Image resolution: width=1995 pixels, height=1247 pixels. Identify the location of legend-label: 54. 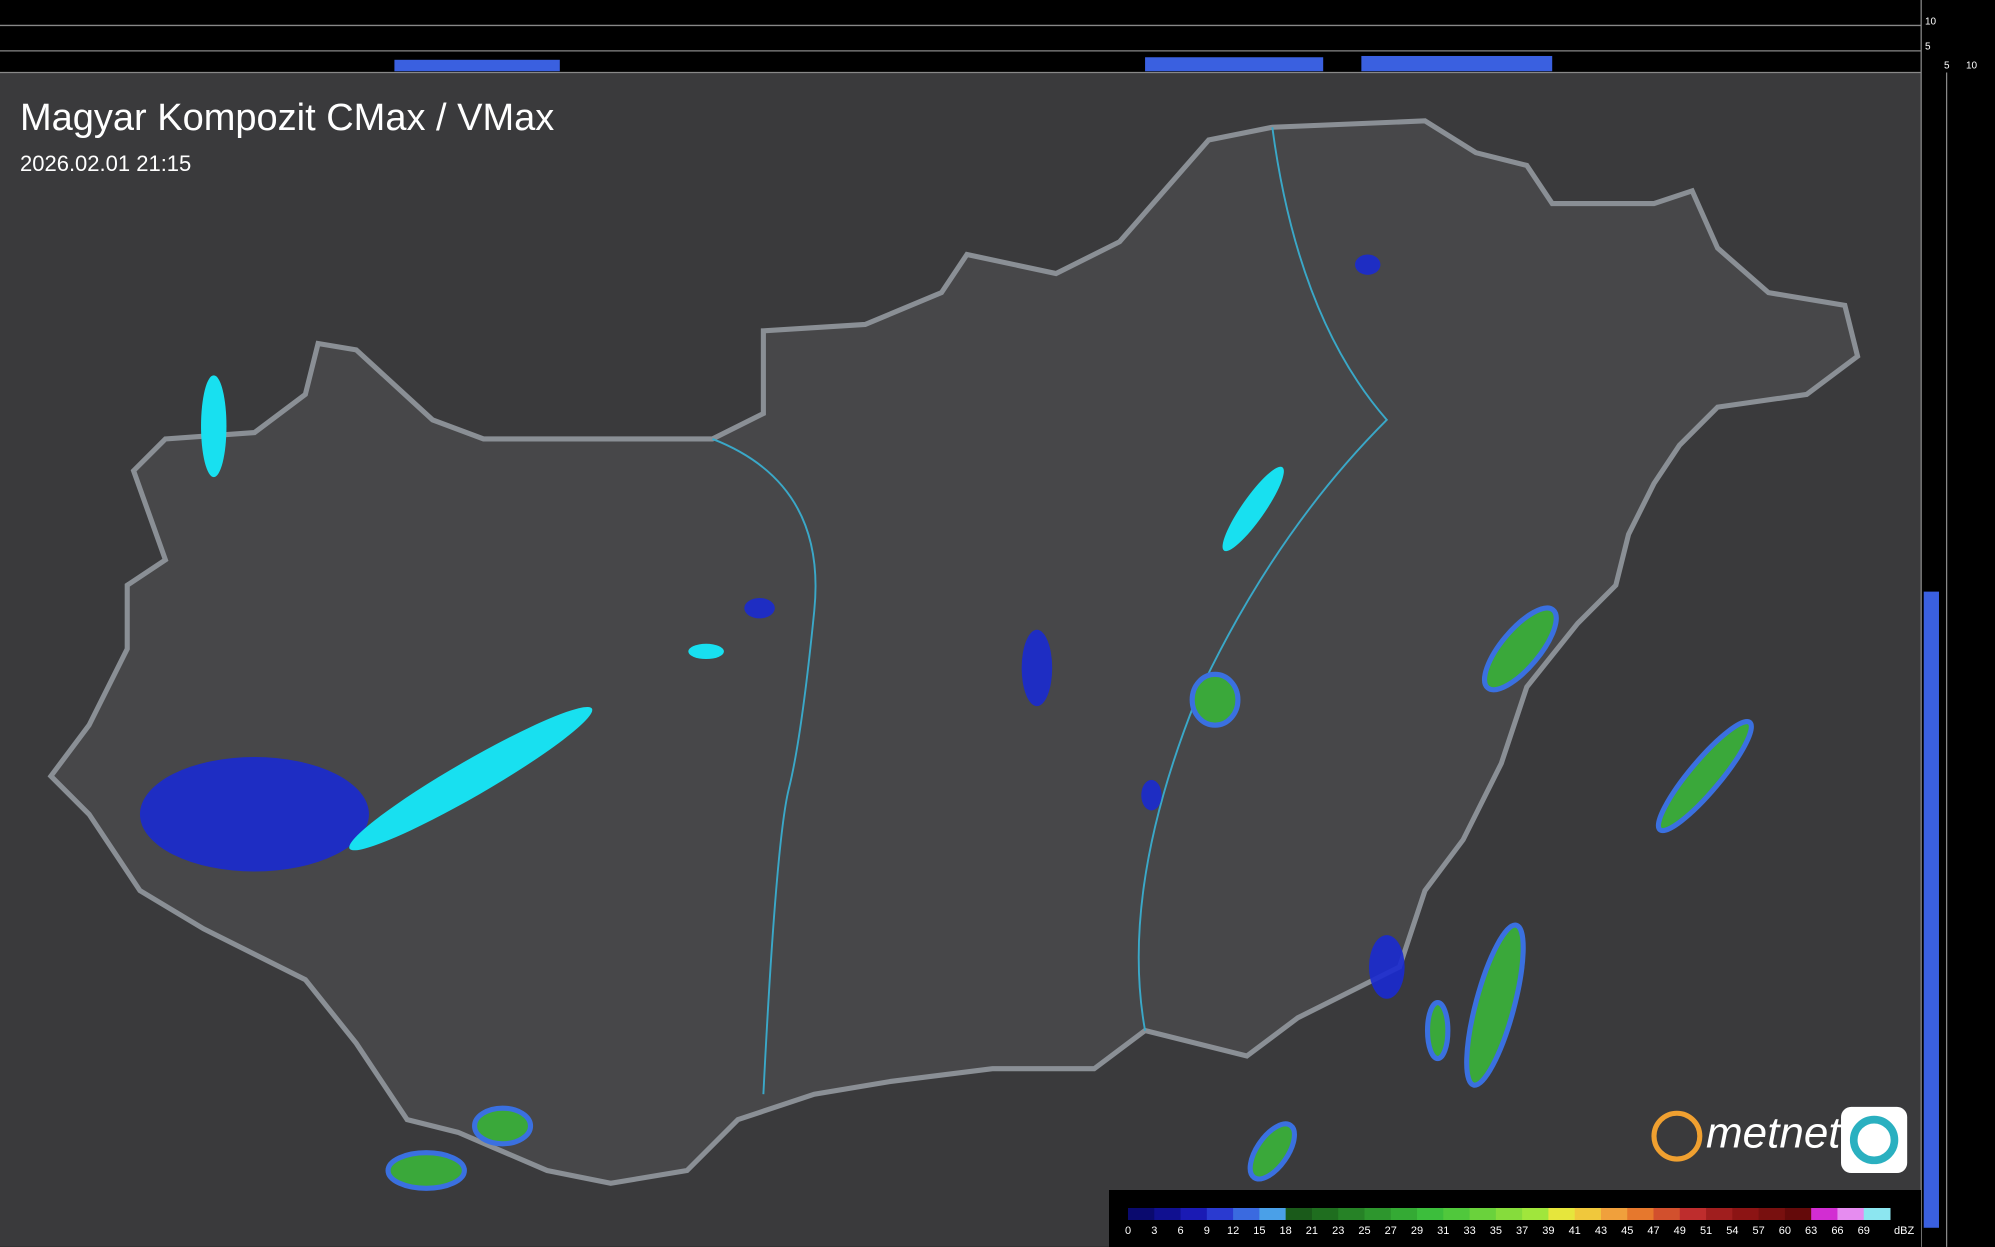
(1732, 1231).